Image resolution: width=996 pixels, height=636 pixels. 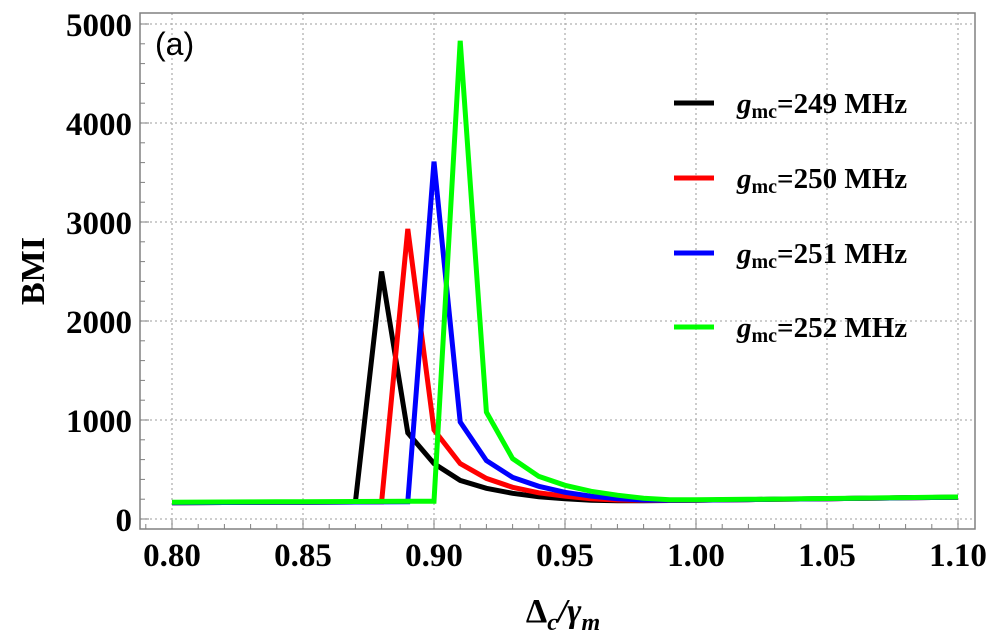 I want to click on y-tick-label: 0, so click(x=124, y=521).